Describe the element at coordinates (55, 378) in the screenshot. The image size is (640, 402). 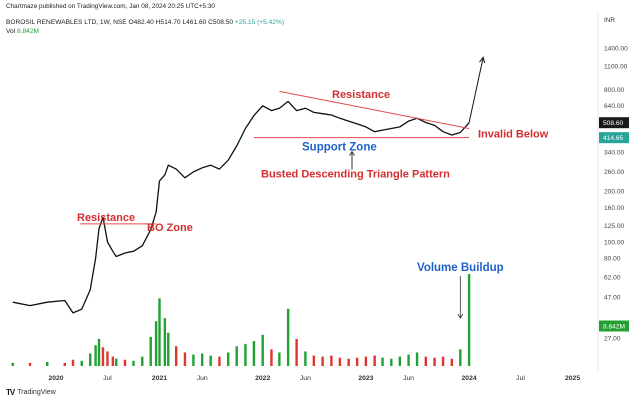
I see `x-tick-label: 2020` at that location.